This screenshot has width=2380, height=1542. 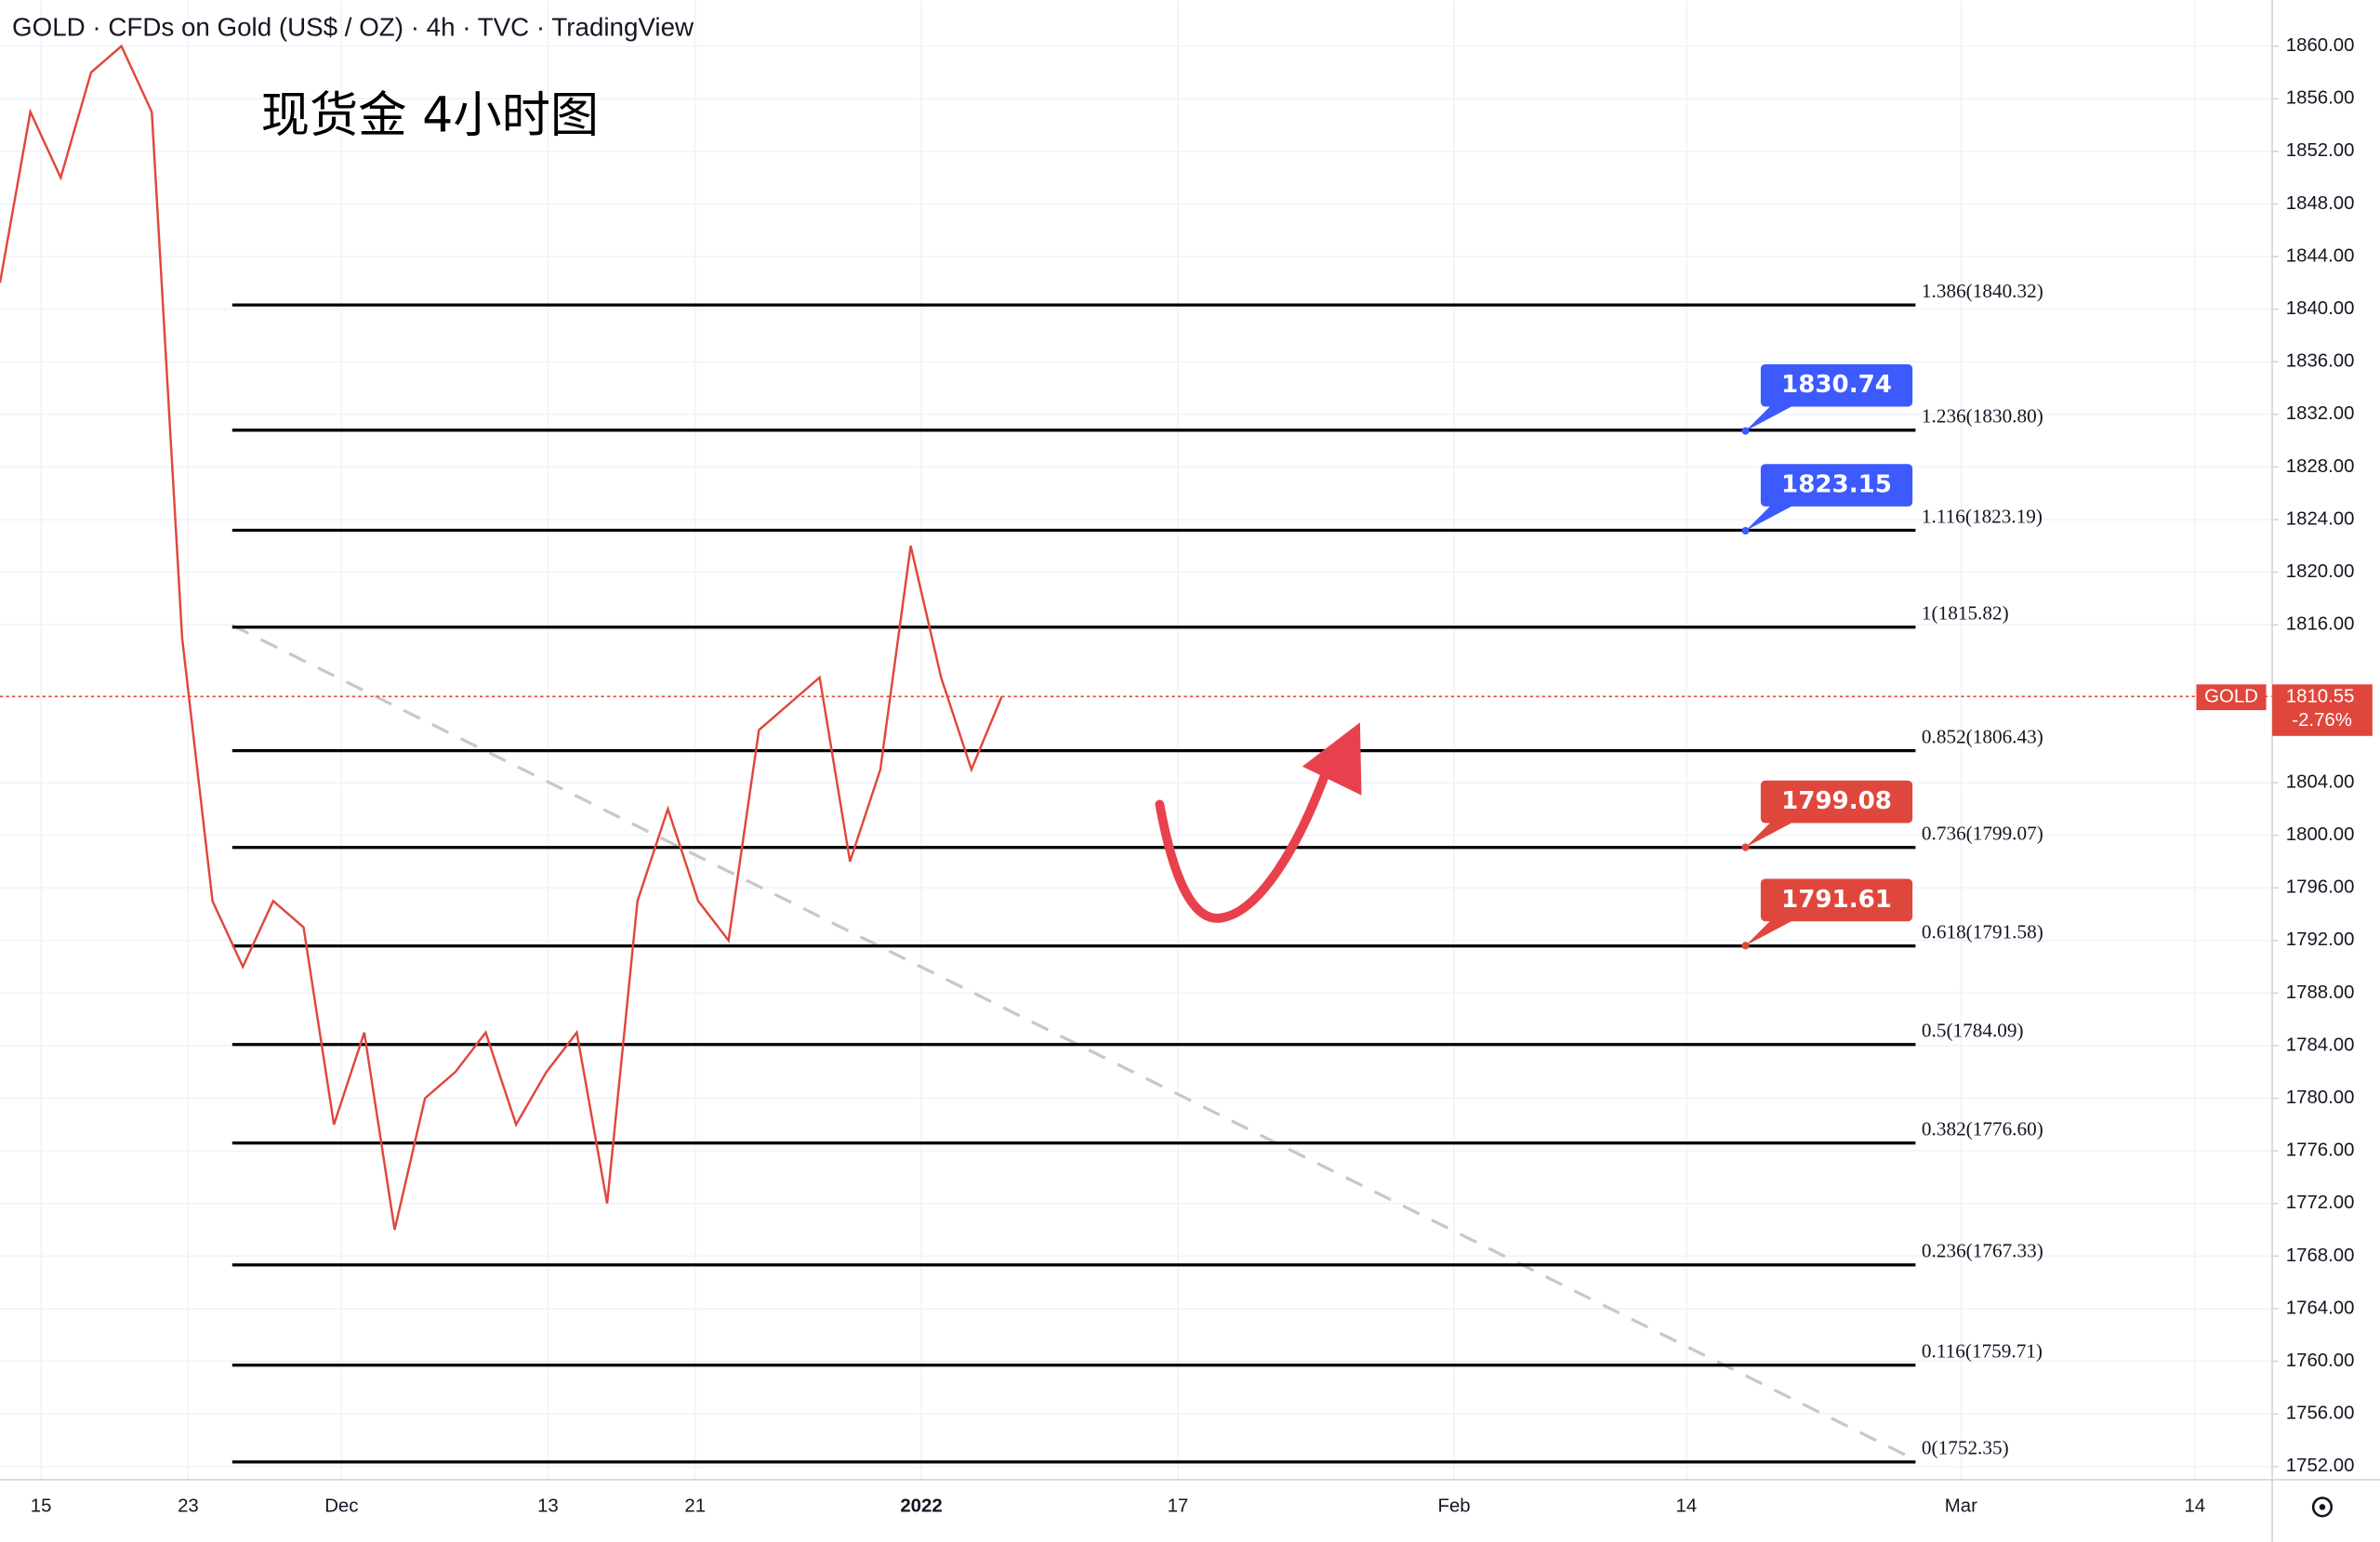 I want to click on y-tick-label: 1856.00, so click(x=2320, y=98).